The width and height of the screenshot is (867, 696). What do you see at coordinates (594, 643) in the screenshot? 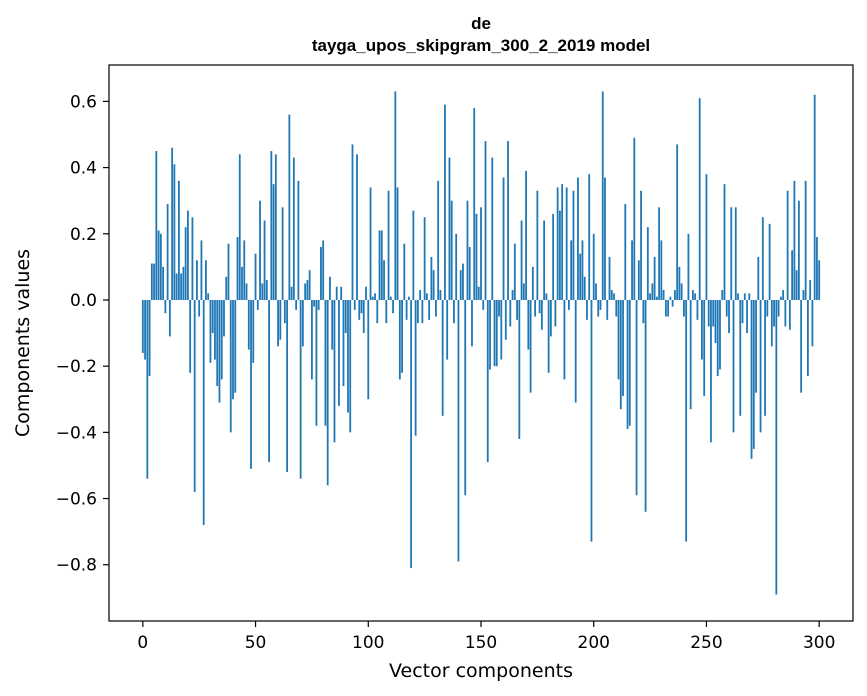
I see `x-tick-label: 200` at bounding box center [594, 643].